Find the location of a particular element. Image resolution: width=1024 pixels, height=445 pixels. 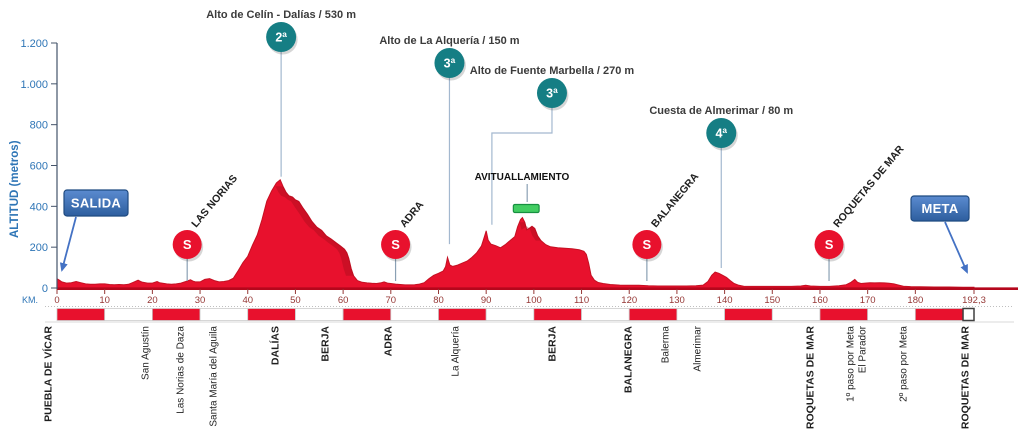

sprint-name-label: LAS NORIAS is located at coordinates (214, 201).